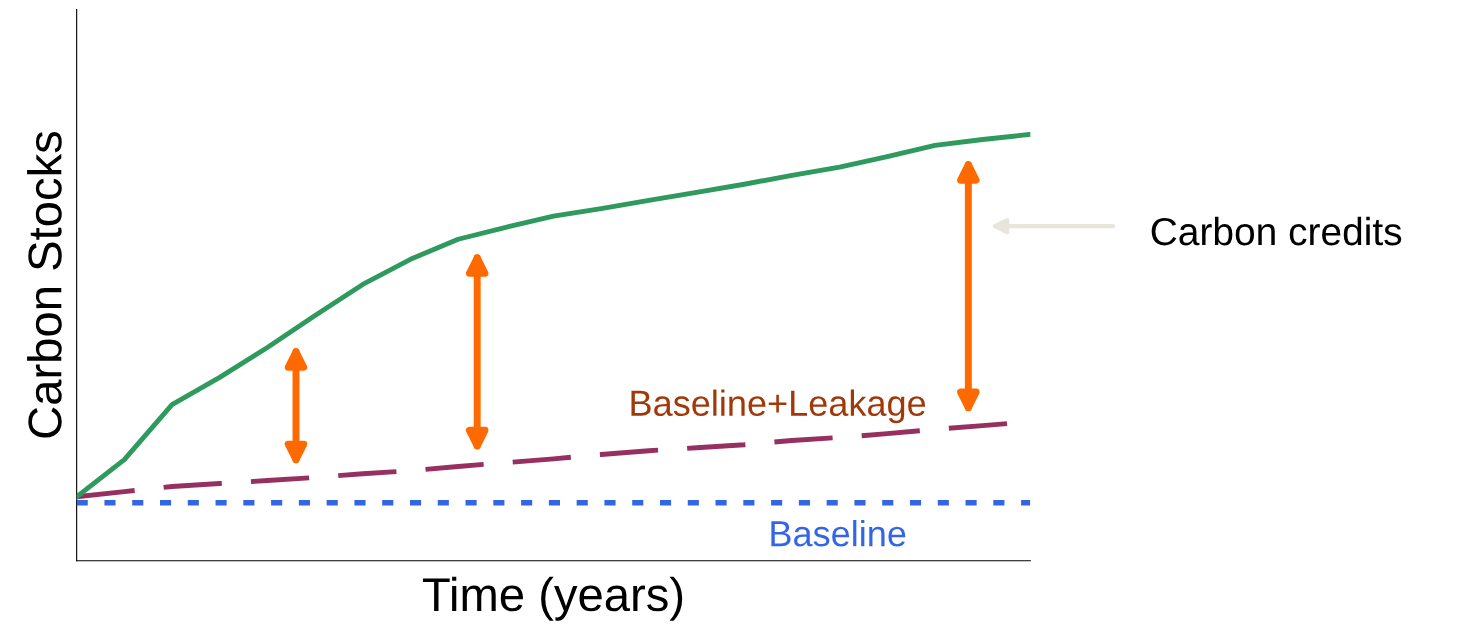 The width and height of the screenshot is (1474, 630). I want to click on series-label: Baseline+Leakage, so click(778, 406).